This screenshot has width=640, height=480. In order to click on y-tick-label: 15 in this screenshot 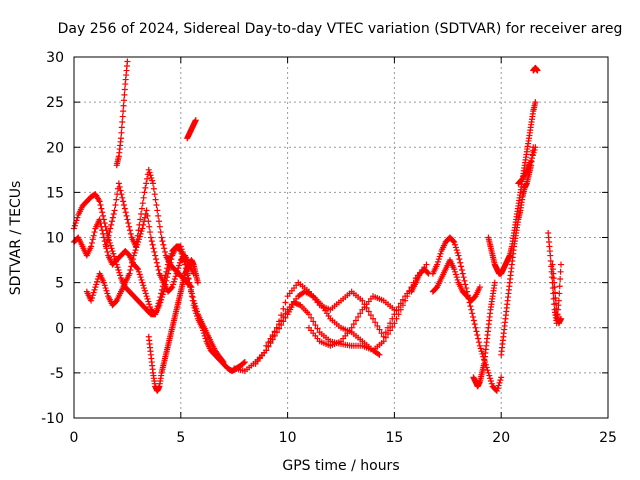, I will do `click(55, 193)`.